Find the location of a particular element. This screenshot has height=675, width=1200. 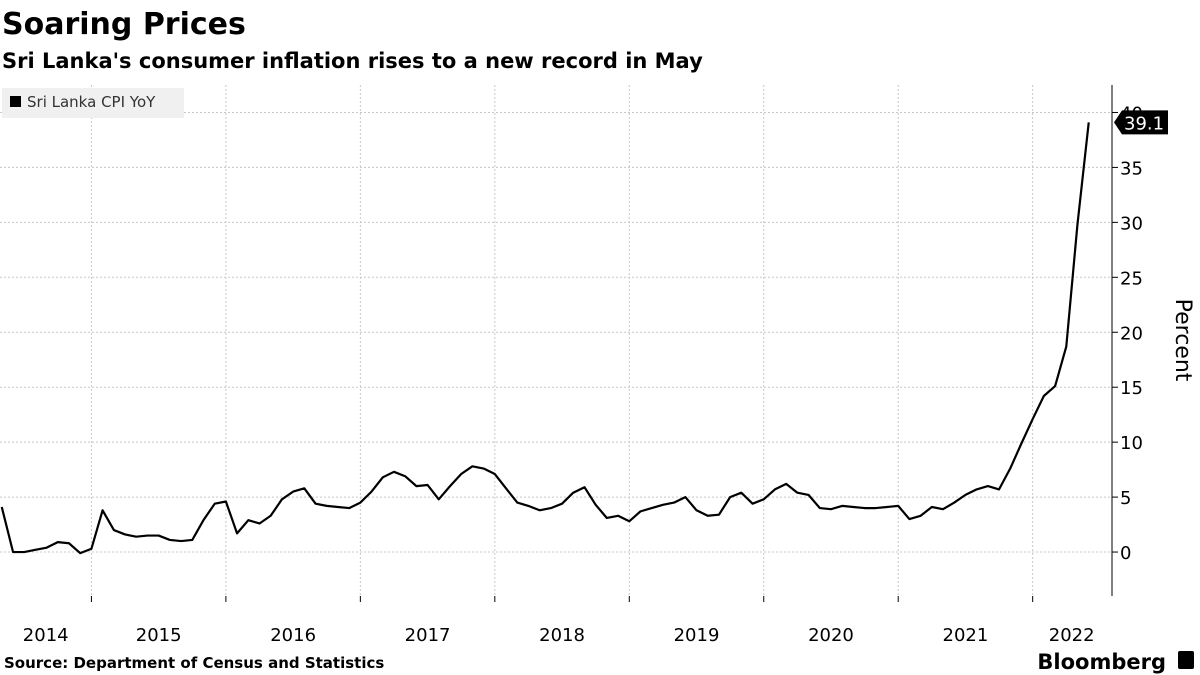

x-tick-label: 2022 is located at coordinates (1072, 635).